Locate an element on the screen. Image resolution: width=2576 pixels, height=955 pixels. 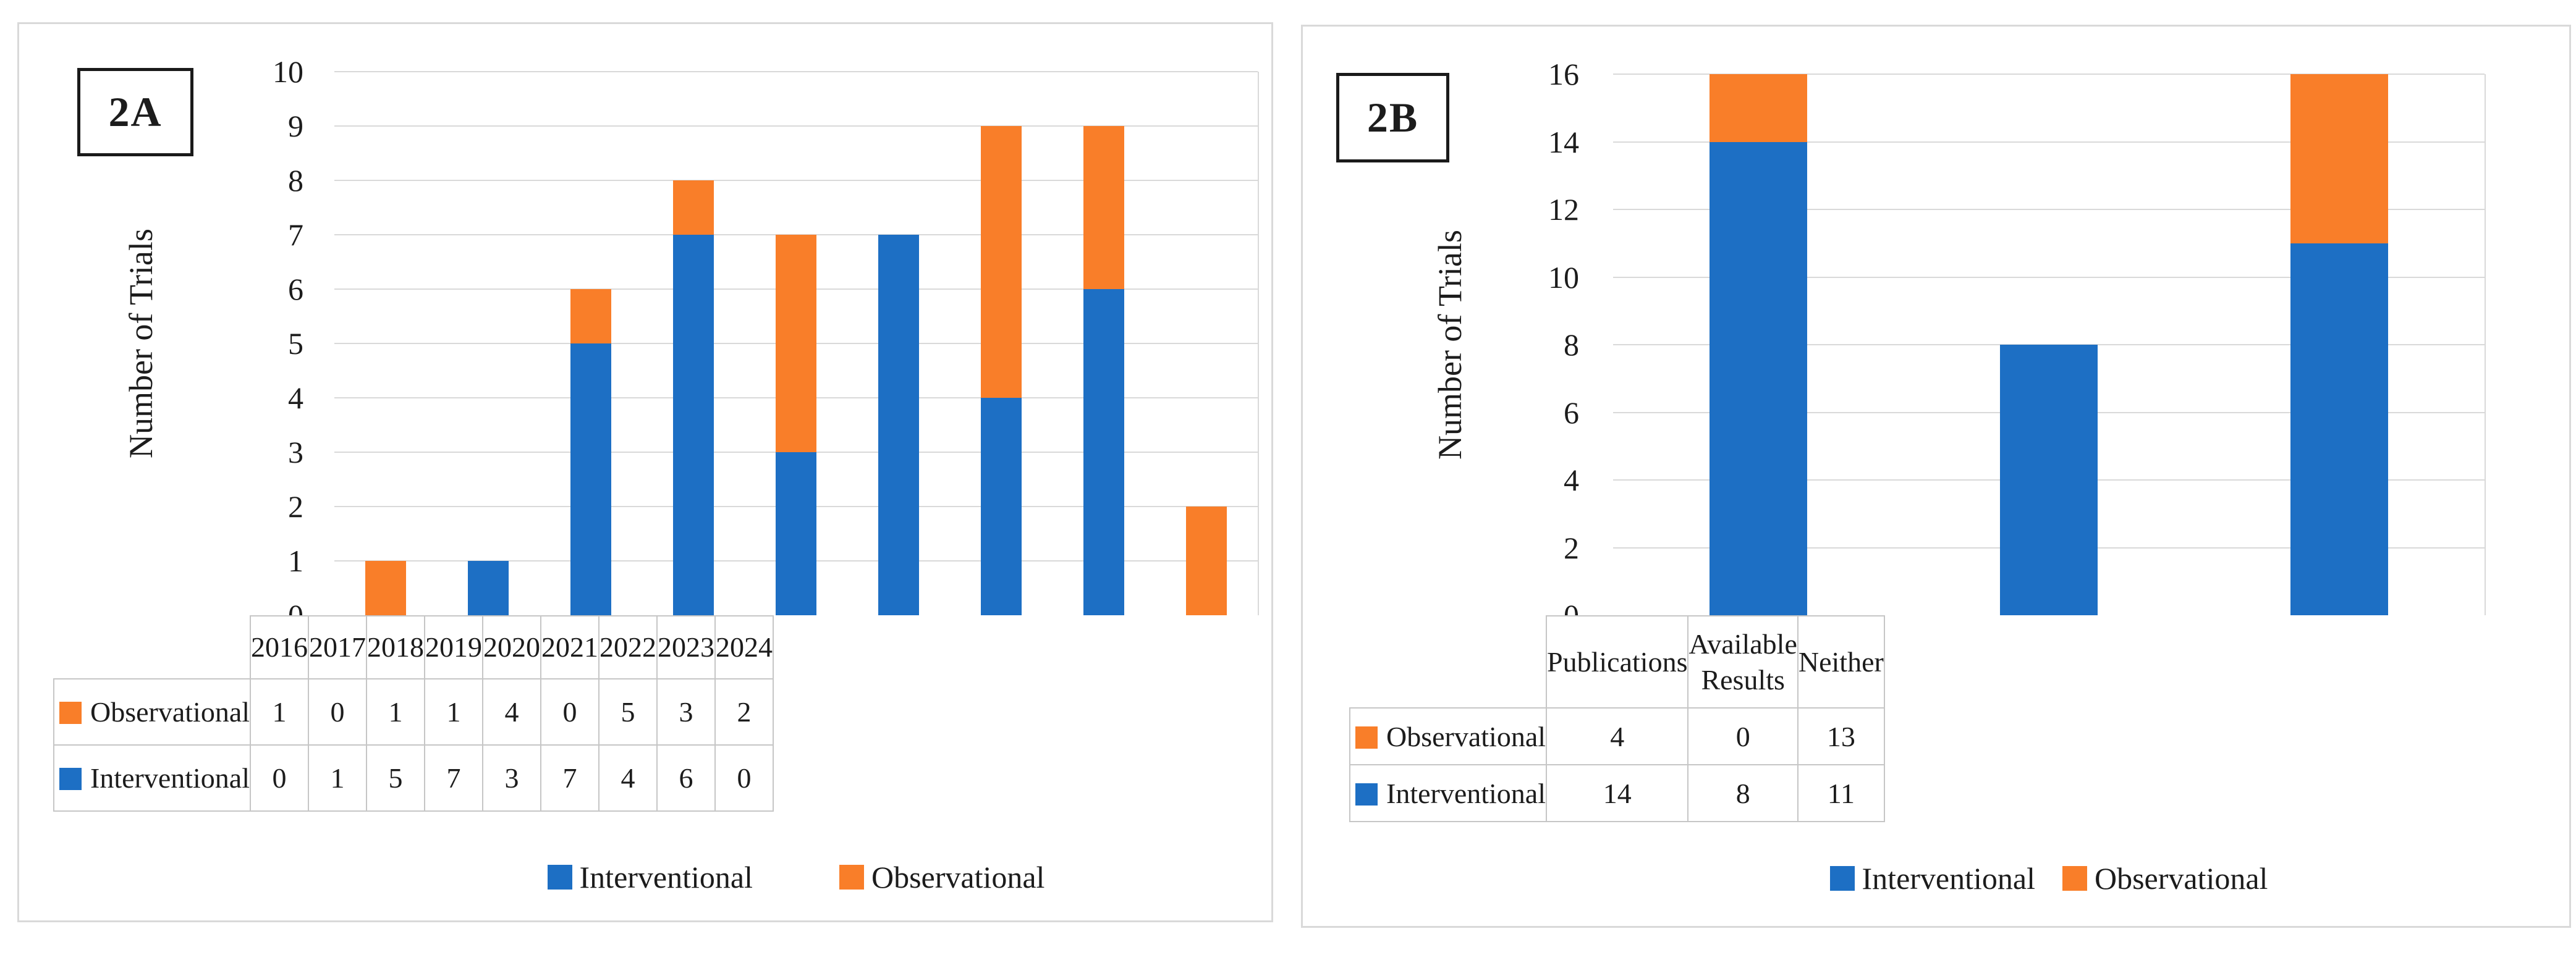
y-tick-label: 4 is located at coordinates (295, 398).